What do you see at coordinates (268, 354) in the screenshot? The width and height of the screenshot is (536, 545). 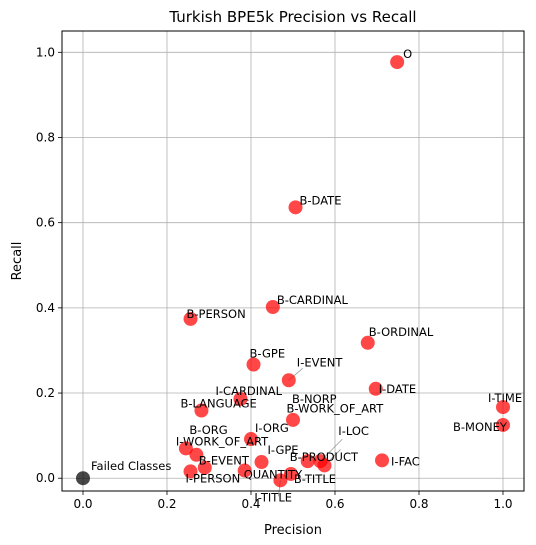 I see `point-label: B-GPE` at bounding box center [268, 354].